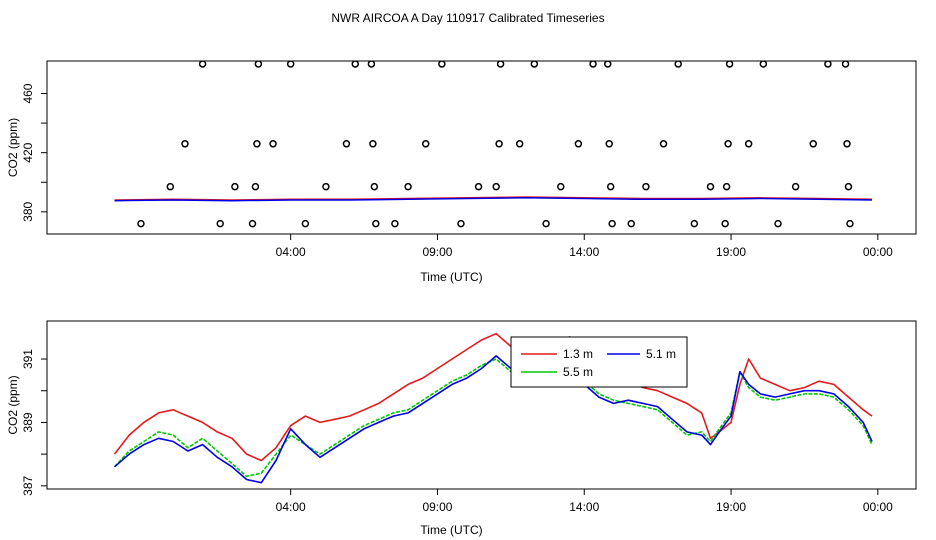 The height and width of the screenshot is (540, 936). What do you see at coordinates (28, 359) in the screenshot?
I see `y-tick-label: 391` at bounding box center [28, 359].